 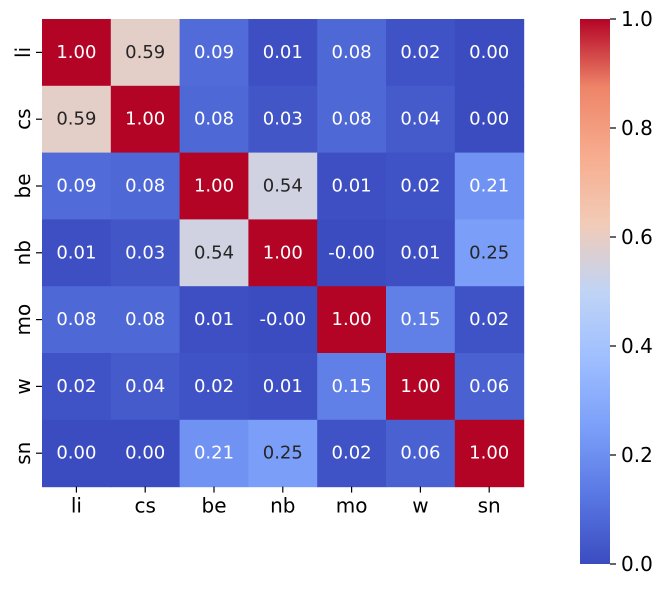 I want to click on heatmap-cell-li-nb, so click(x=283, y=53).